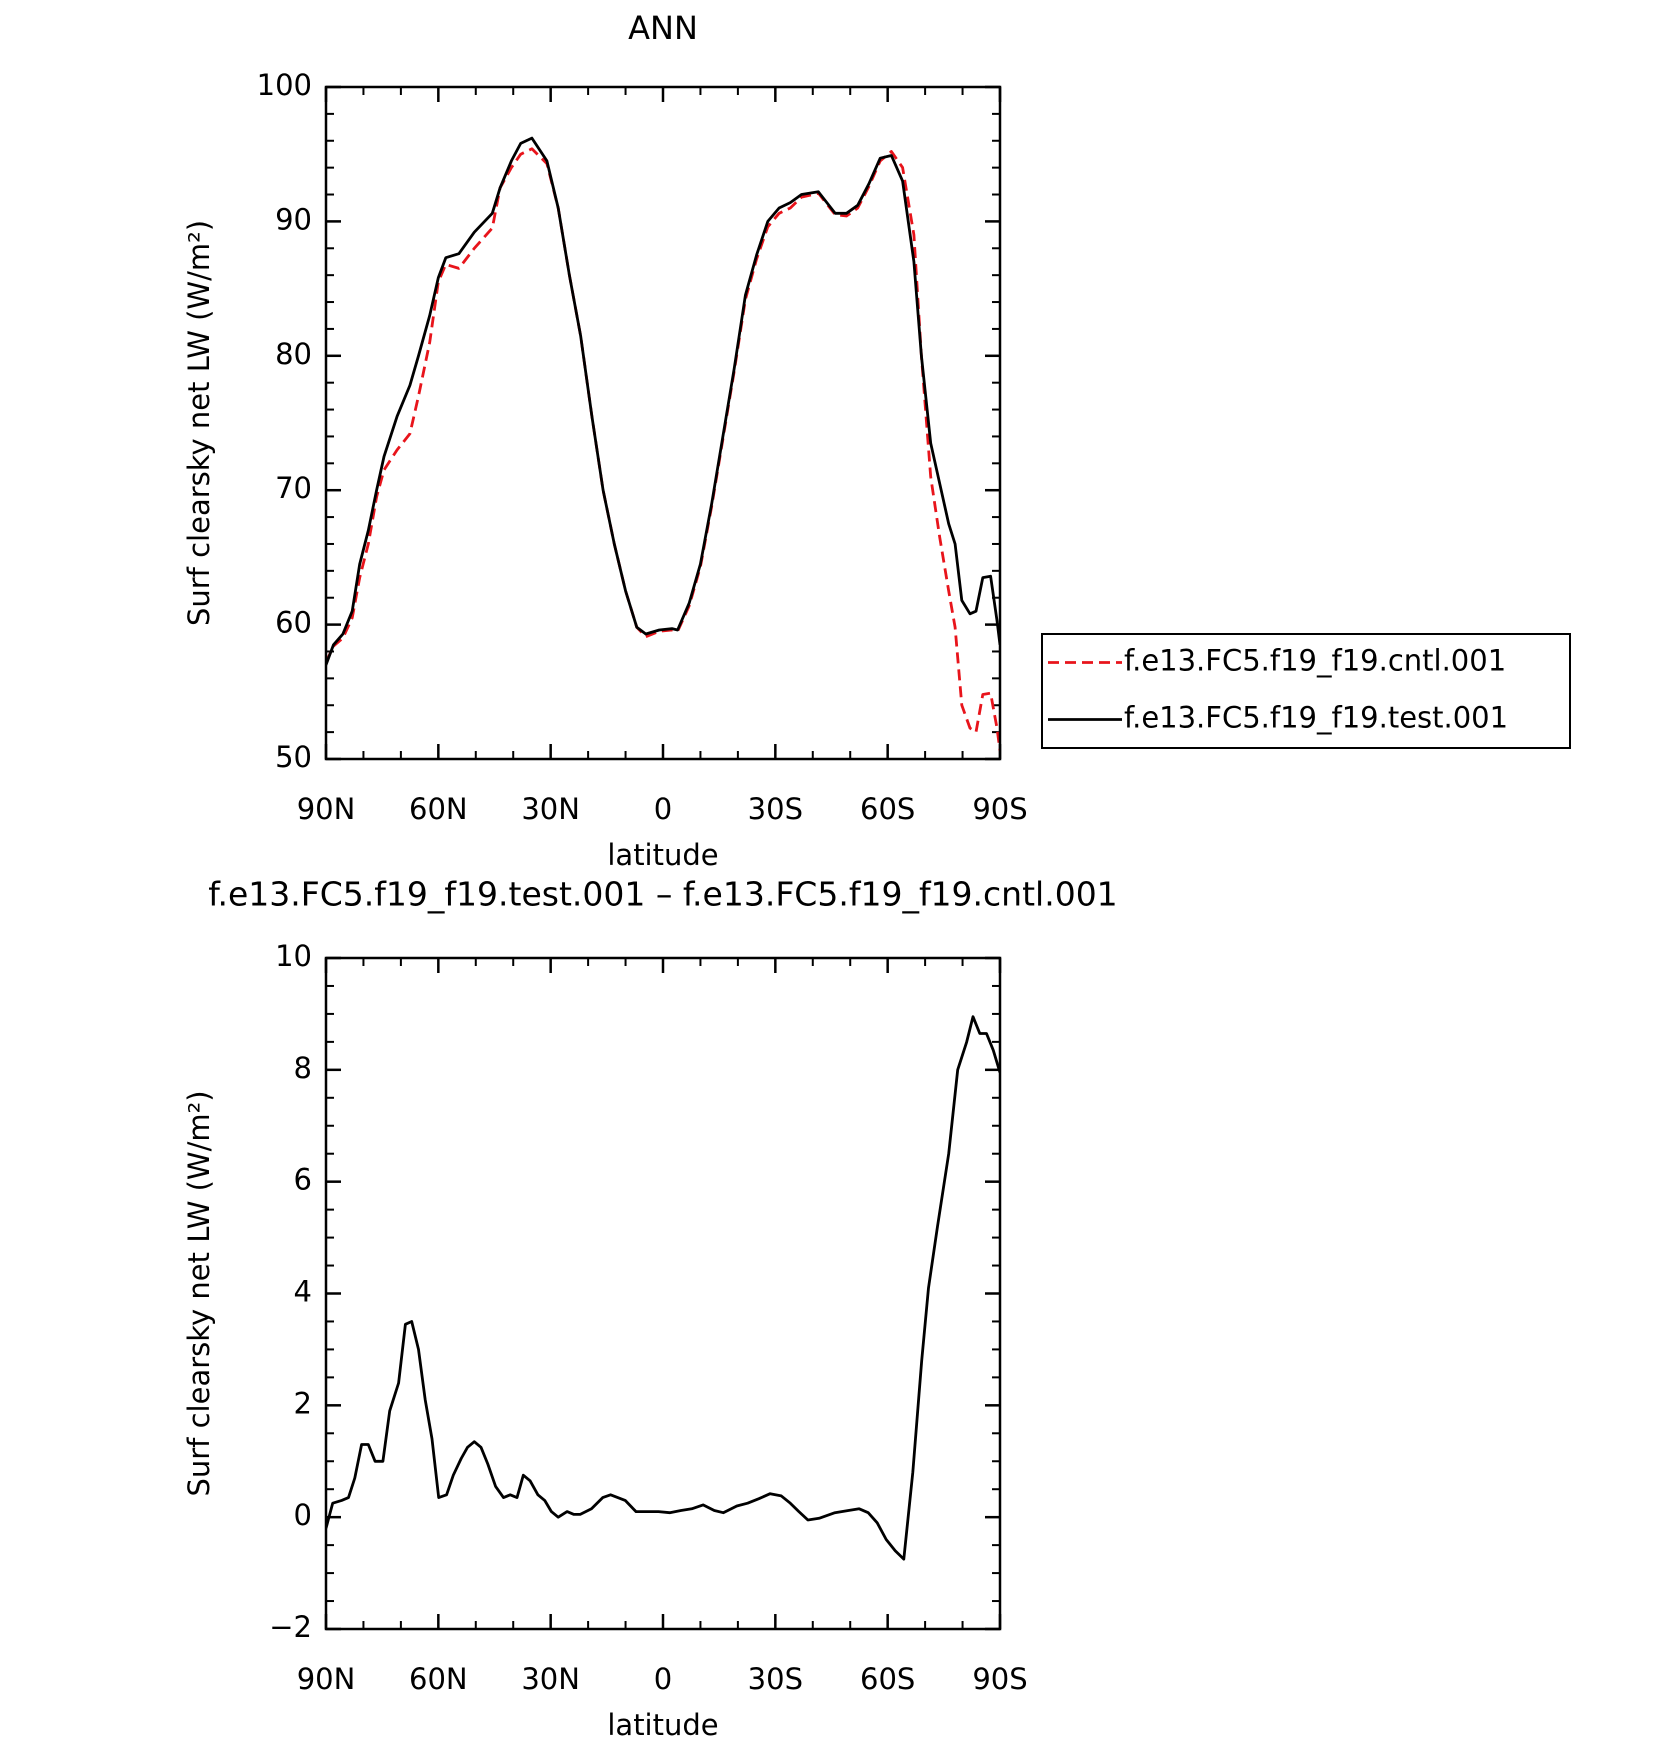 This screenshot has height=1747, width=1674. What do you see at coordinates (293, 623) in the screenshot?
I see `y-tick-label: 60` at bounding box center [293, 623].